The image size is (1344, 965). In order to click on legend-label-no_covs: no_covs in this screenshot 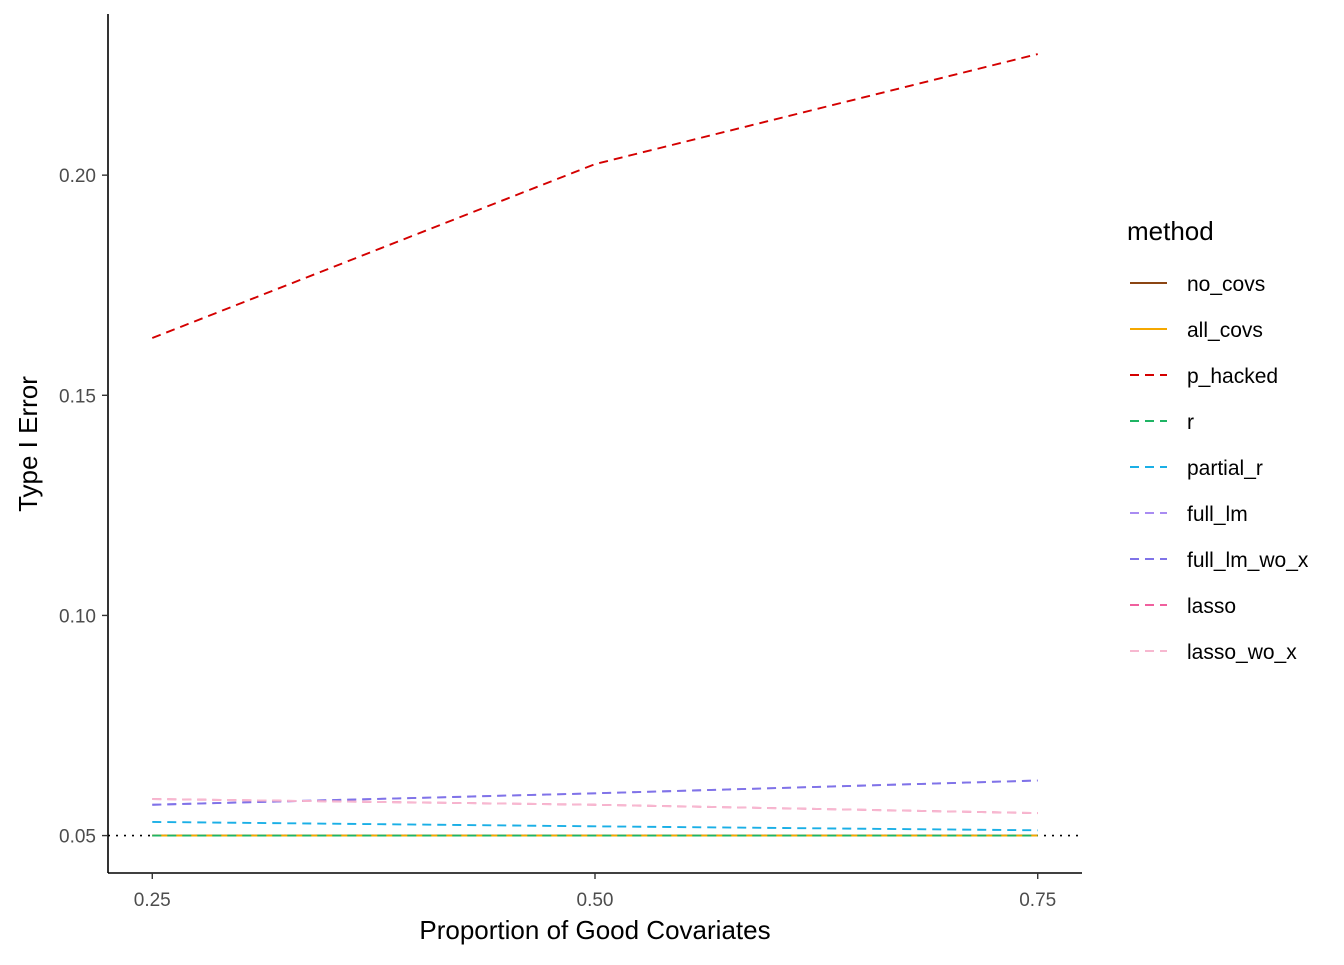, I will do `click(1226, 284)`.